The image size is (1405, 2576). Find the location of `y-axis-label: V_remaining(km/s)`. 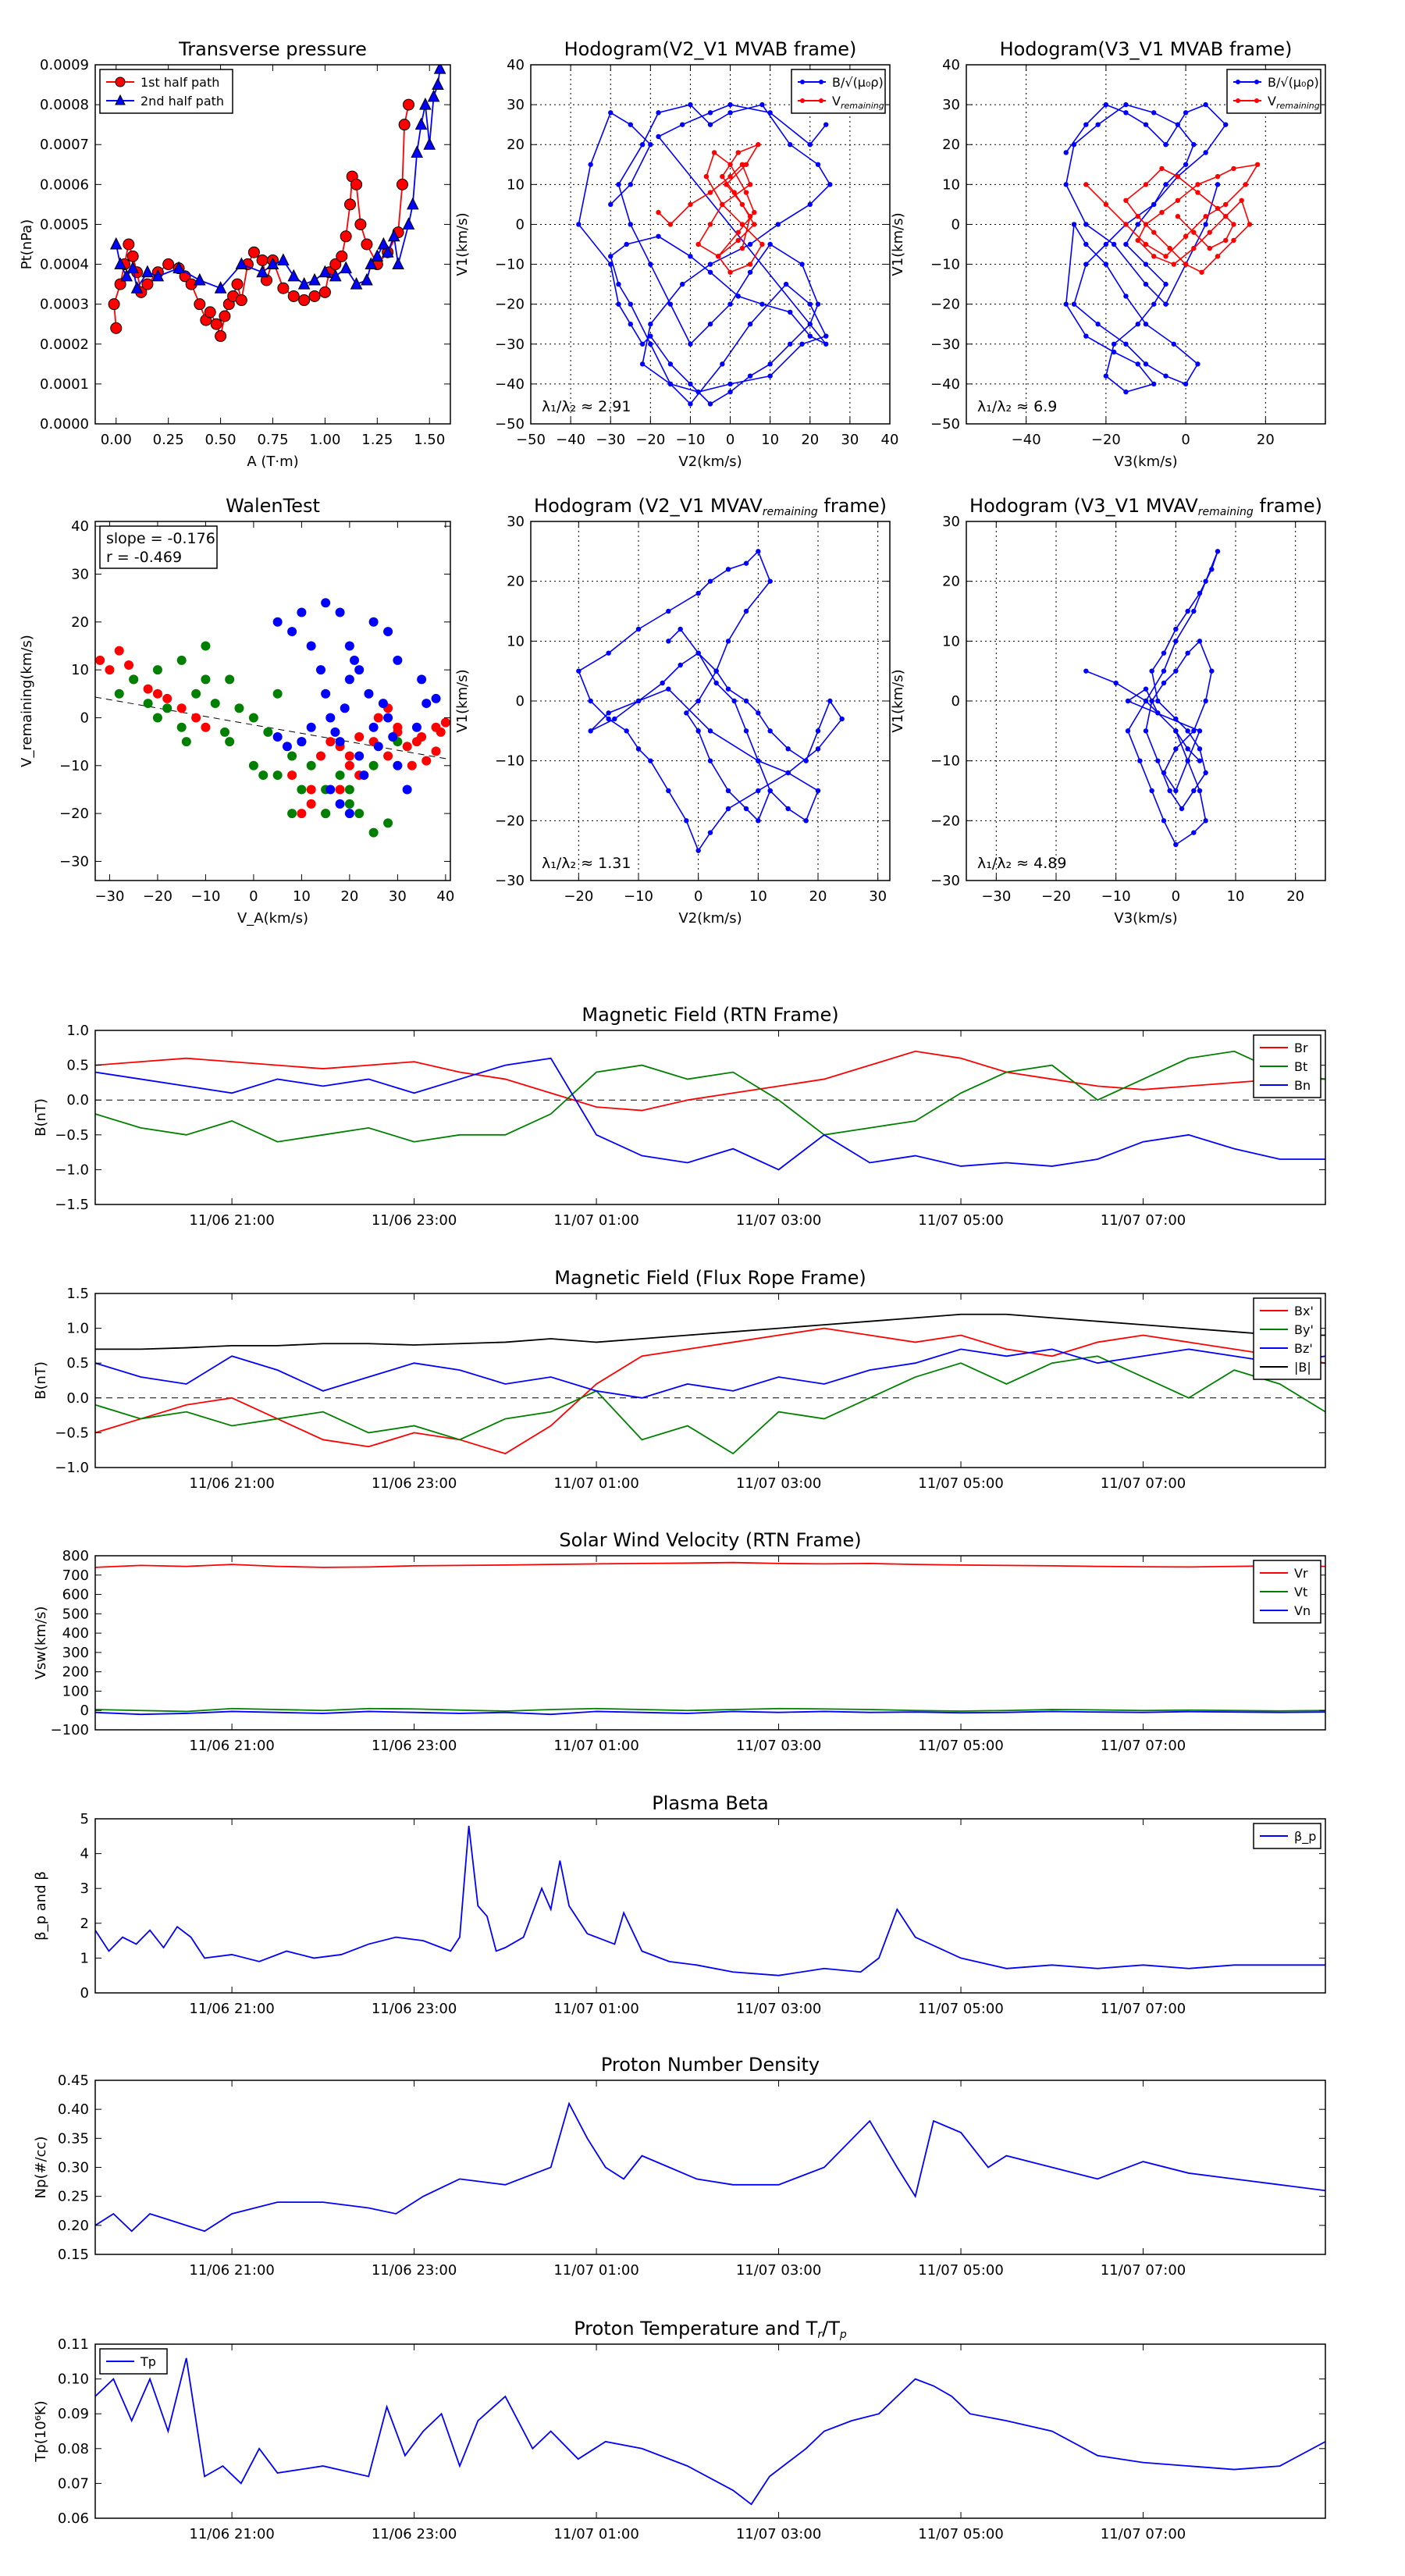

y-axis-label: V_remaining(km/s) is located at coordinates (27, 701).